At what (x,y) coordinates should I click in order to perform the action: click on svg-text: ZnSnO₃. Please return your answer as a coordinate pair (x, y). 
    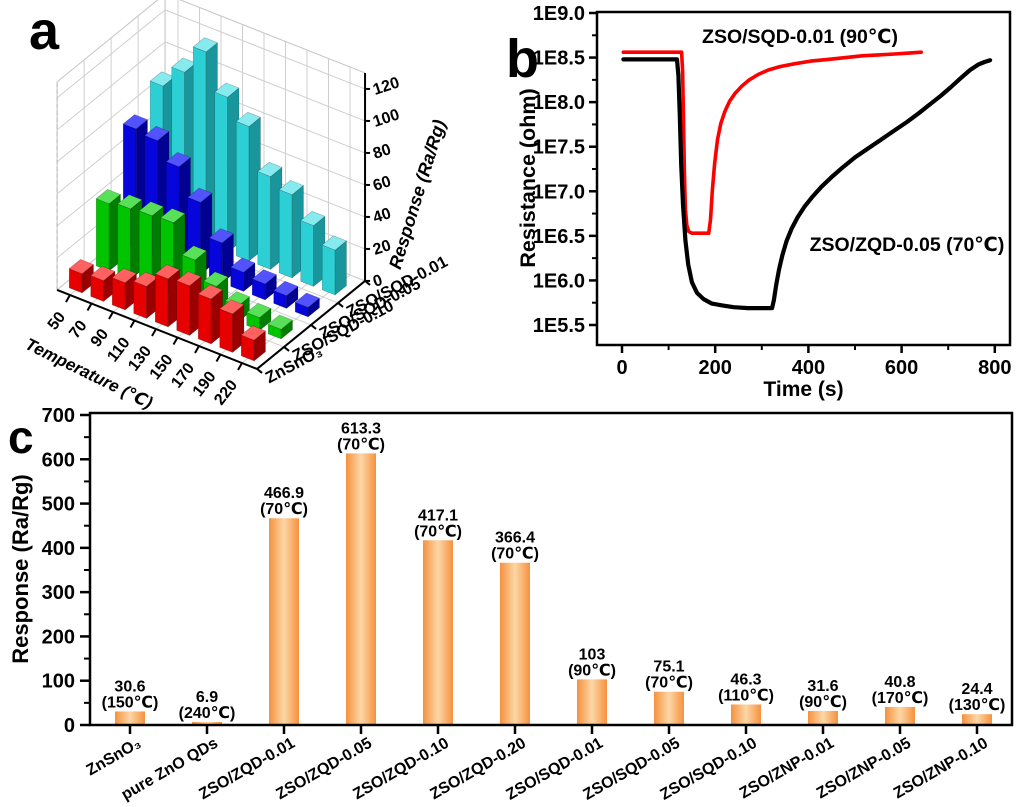
    Looking at the image, I should click on (114, 757).